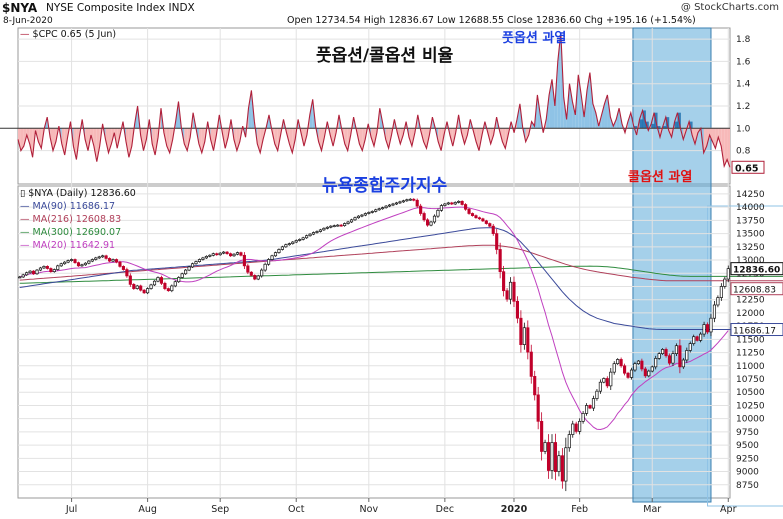 The image size is (783, 519). Describe the element at coordinates (534, 38) in the screenshot. I see `annotation-put-overheat: 풋옵션 과열` at that location.